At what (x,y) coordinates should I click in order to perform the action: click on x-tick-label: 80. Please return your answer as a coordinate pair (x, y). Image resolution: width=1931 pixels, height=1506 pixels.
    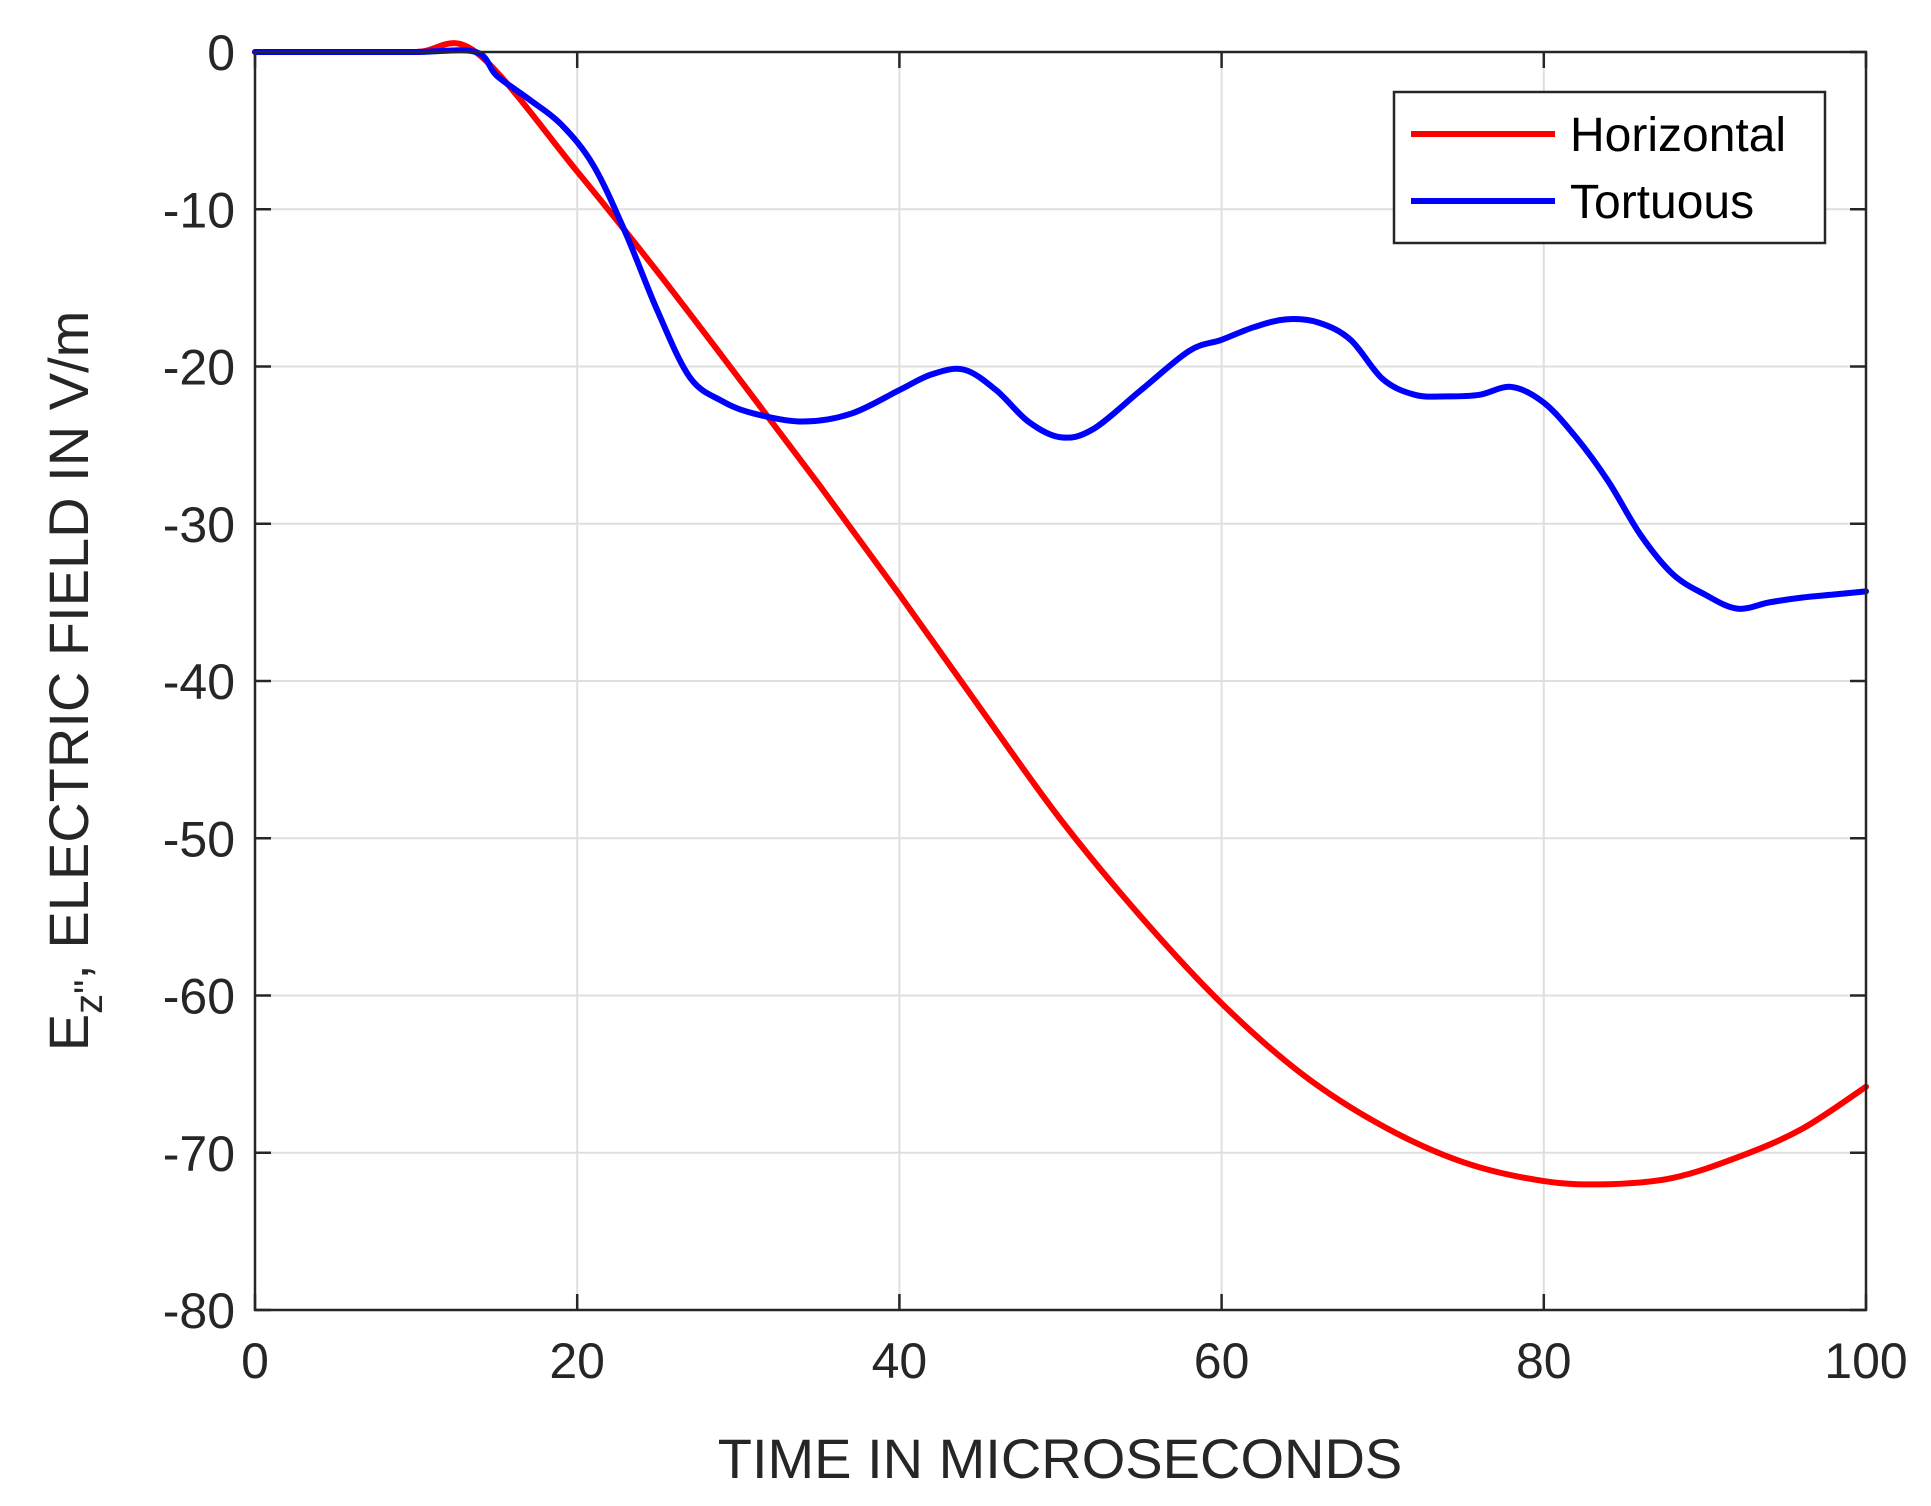
    Looking at the image, I should click on (1544, 1361).